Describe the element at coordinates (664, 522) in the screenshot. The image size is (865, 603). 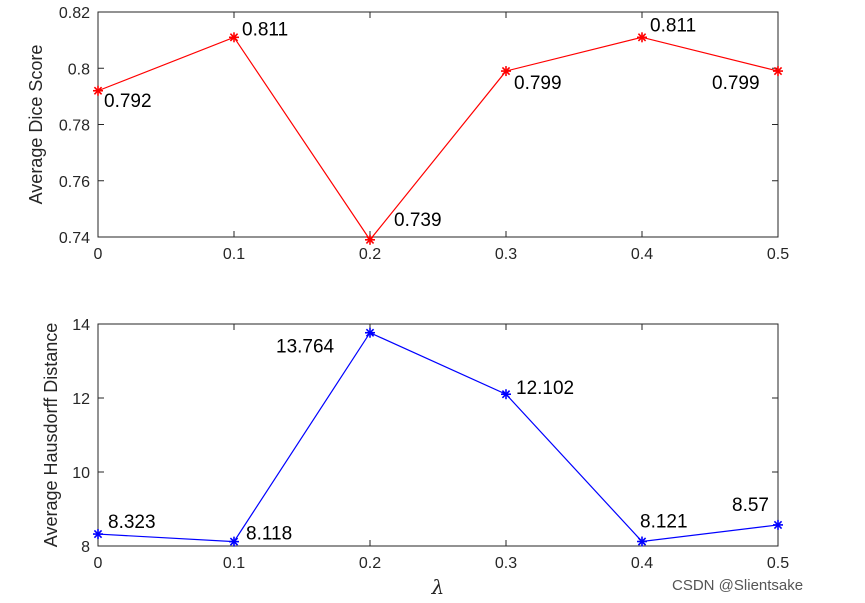
I see `data-label: 8.121` at that location.